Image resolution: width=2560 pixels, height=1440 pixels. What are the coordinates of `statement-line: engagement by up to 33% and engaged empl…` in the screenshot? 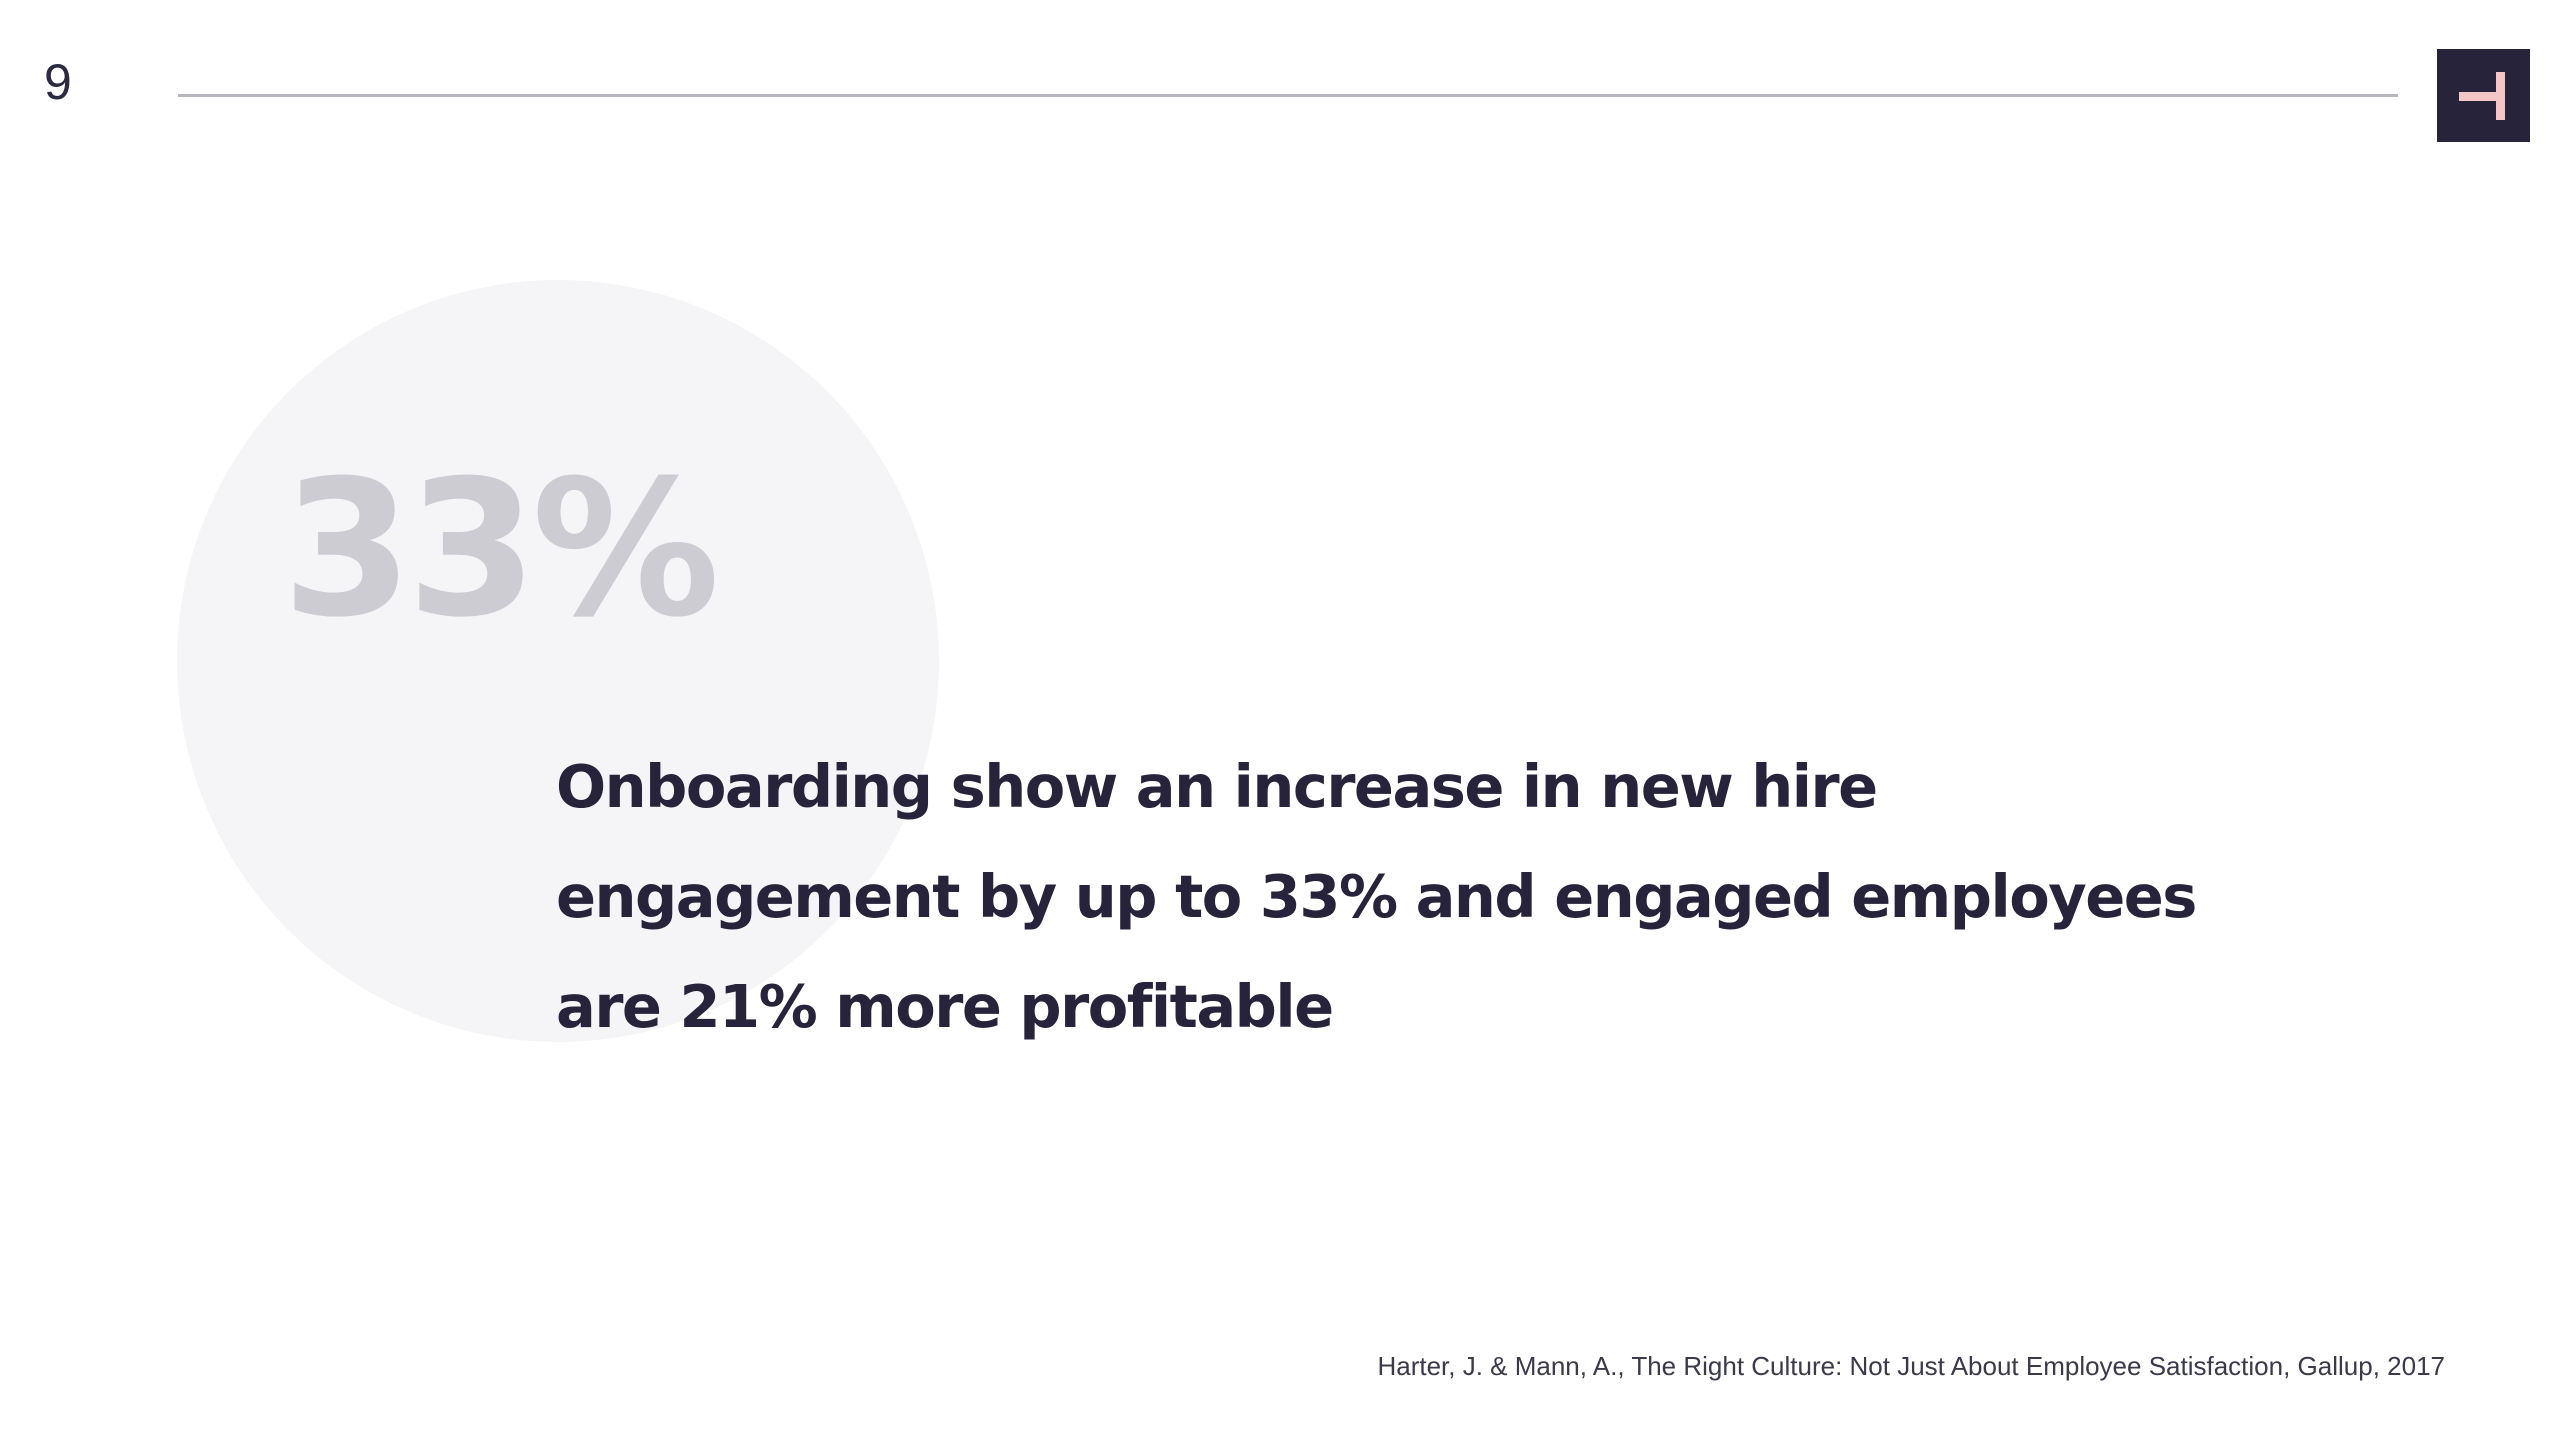 It's located at (1376, 896).